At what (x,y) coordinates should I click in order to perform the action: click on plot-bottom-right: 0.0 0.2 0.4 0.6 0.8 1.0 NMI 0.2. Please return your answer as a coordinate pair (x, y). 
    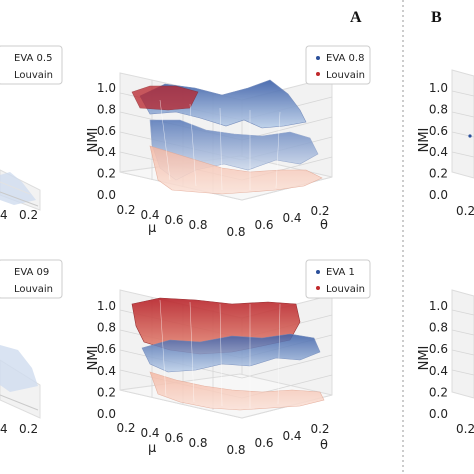
    Looking at the image, I should click on (445, 362).